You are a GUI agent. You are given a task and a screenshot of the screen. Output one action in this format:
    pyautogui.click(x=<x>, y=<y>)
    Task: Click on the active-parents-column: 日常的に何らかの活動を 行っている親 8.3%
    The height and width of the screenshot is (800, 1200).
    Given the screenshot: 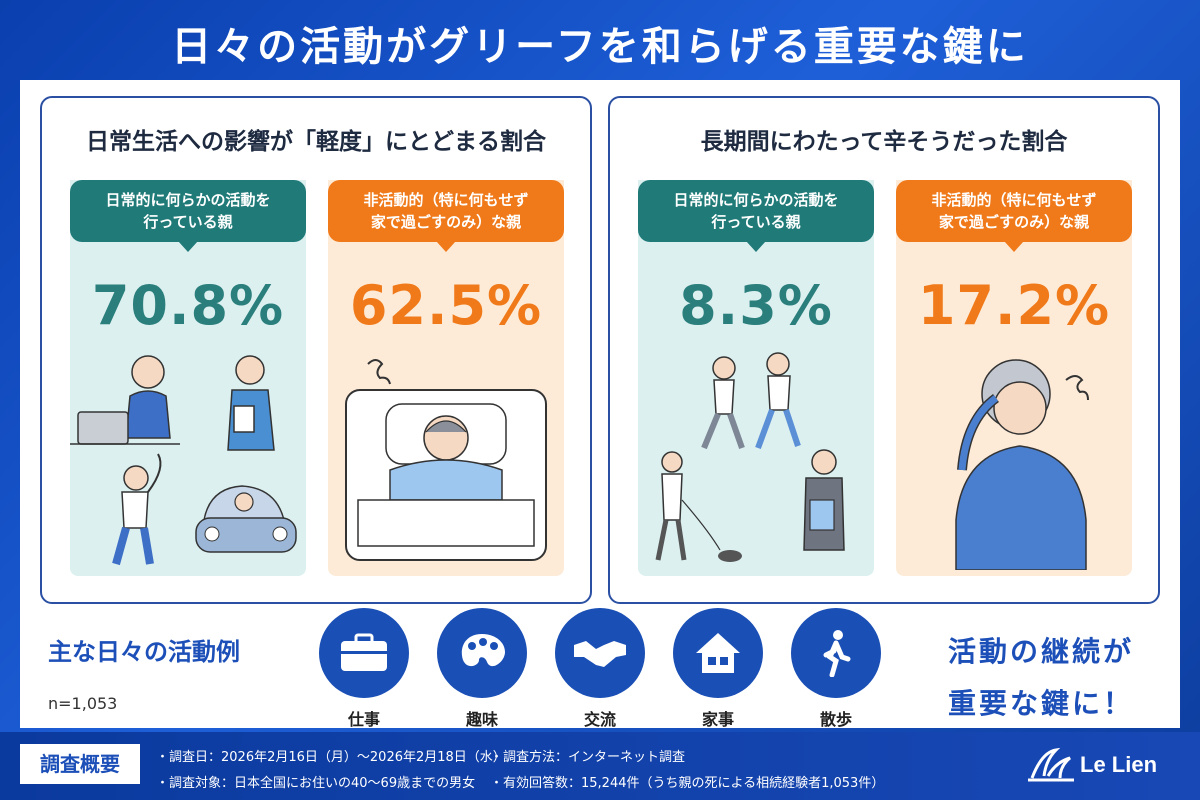 What is the action you would take?
    pyautogui.click(x=756, y=378)
    